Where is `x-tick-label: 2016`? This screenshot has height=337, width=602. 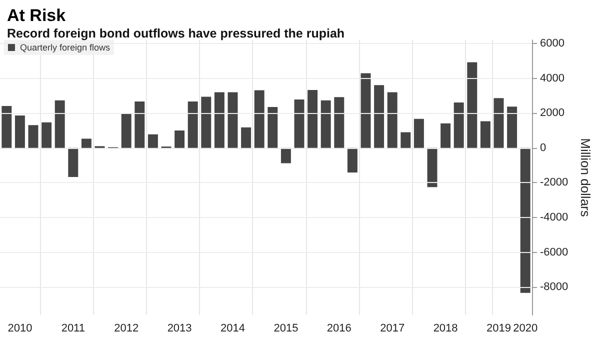
x-tick-label: 2016 is located at coordinates (339, 328).